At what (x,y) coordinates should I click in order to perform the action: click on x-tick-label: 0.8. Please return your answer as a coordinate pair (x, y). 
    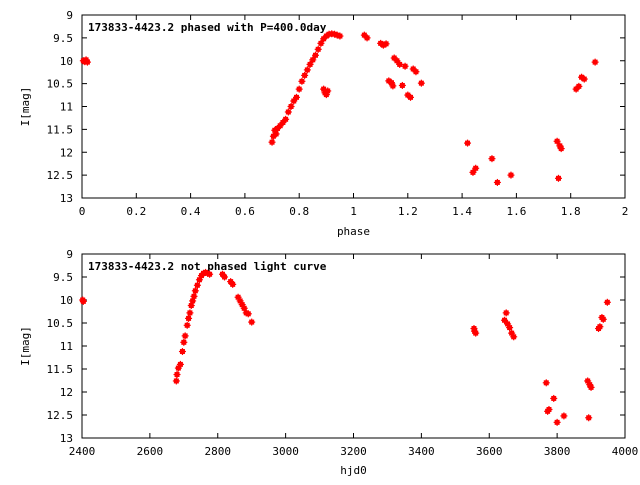
    Looking at the image, I should click on (299, 211).